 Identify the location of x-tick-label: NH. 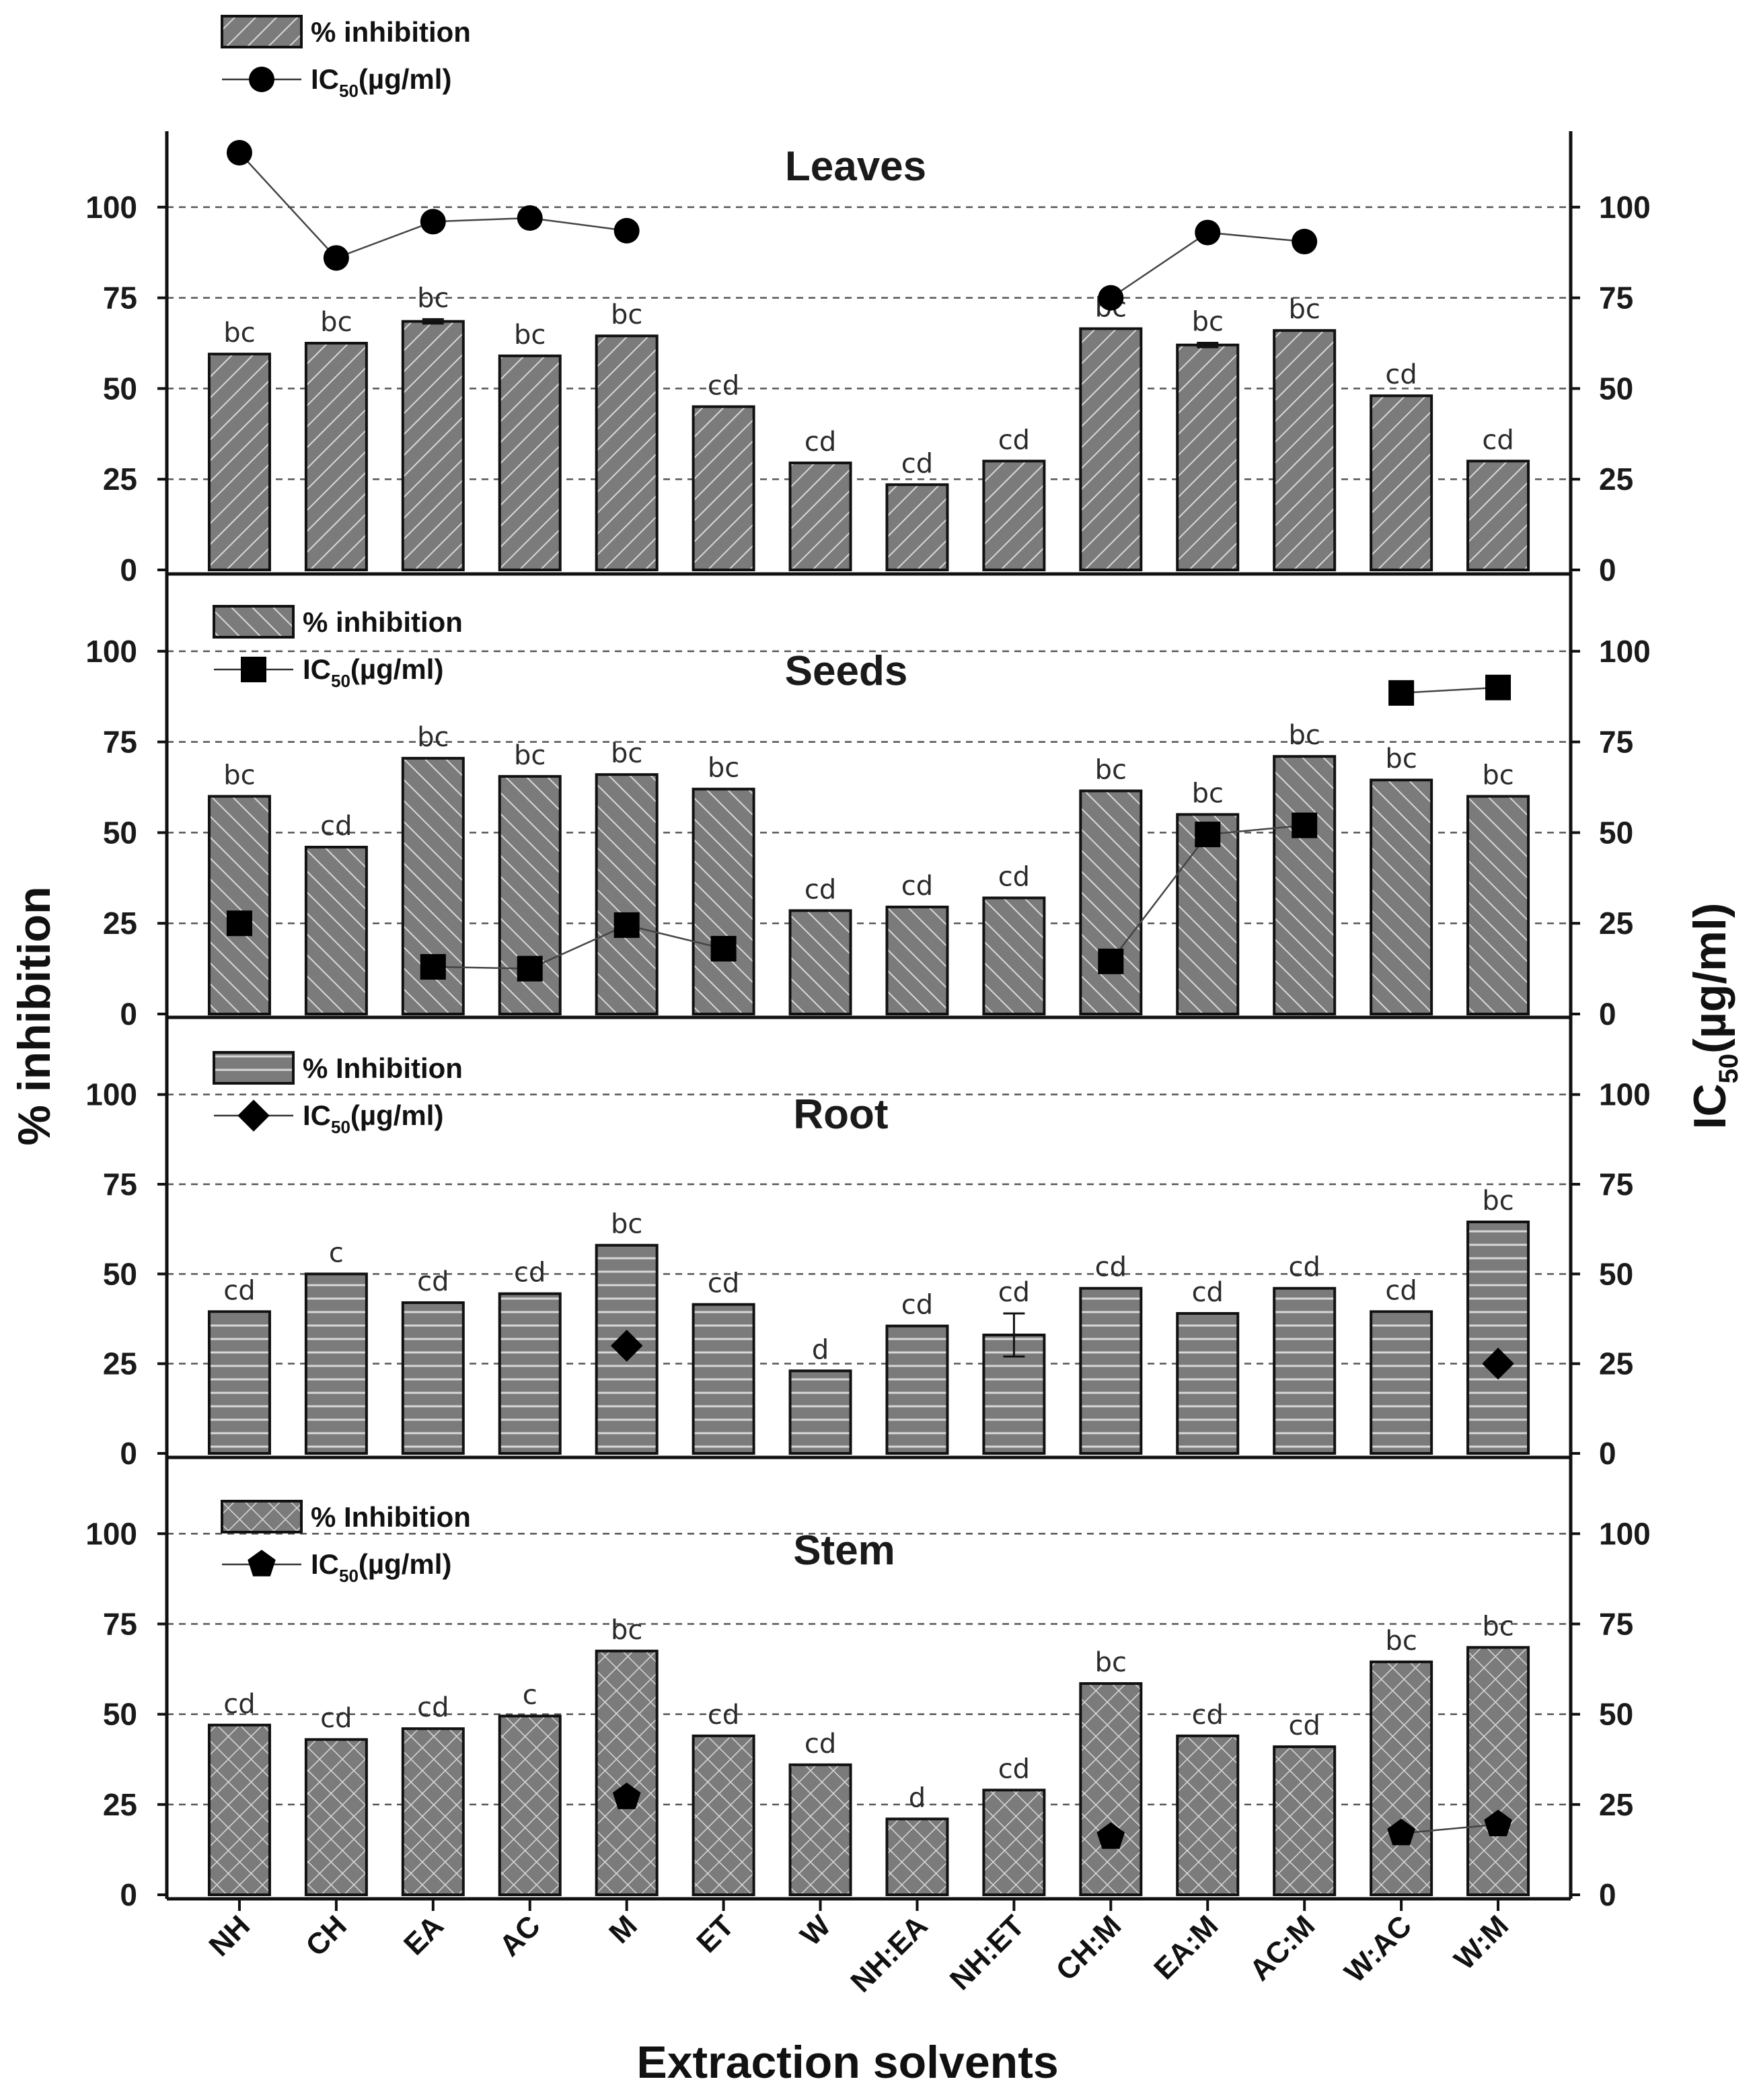
(229, 1936).